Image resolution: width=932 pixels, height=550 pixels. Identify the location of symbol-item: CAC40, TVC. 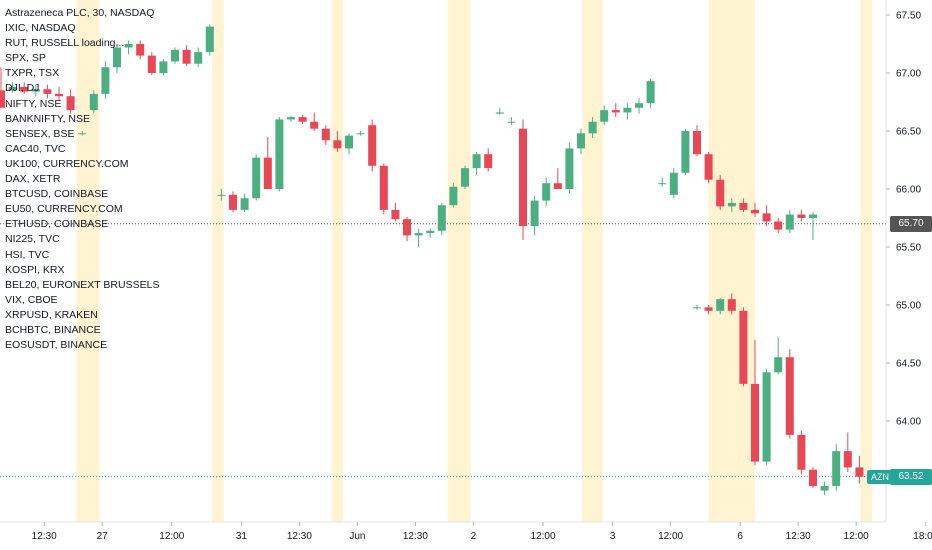
(35, 148).